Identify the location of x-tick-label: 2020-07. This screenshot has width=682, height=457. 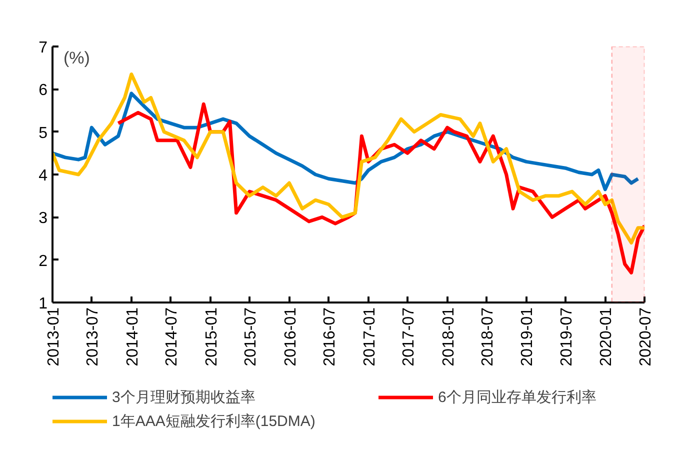
(646, 336).